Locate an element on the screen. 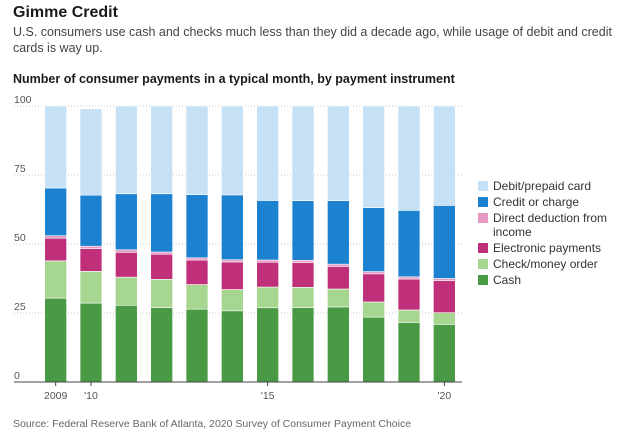 The height and width of the screenshot is (439, 627). x-tick-label: '15 is located at coordinates (268, 396).